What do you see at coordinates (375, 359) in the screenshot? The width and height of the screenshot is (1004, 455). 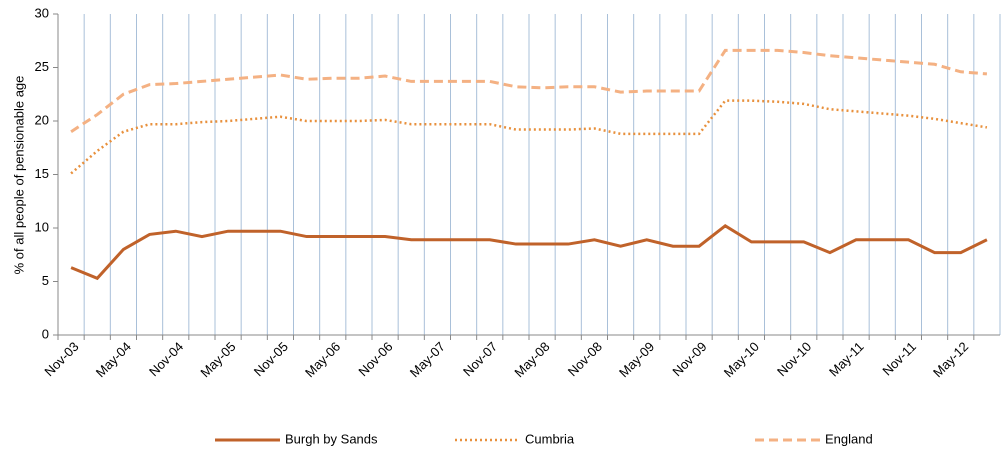 I see `x-tick-label: Nov-06` at bounding box center [375, 359].